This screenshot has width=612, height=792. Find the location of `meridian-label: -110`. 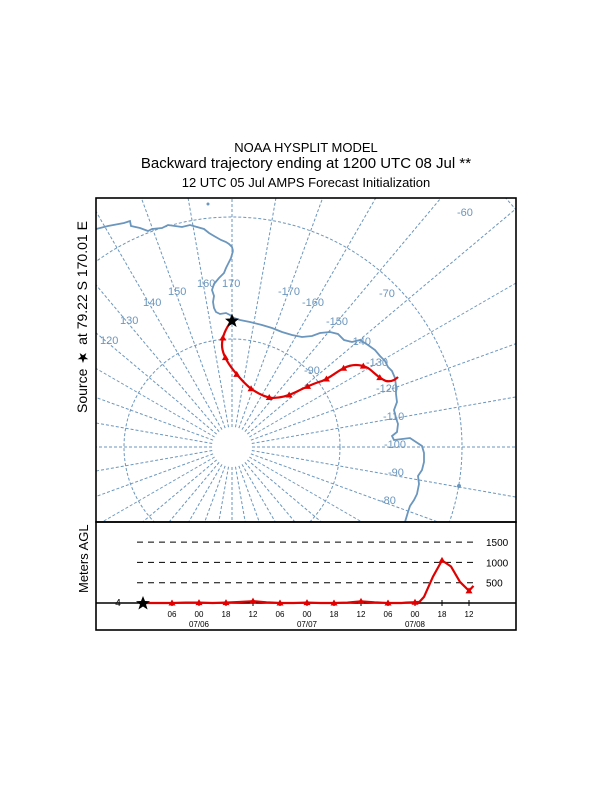

meridian-label: -110 is located at coordinates (393, 417).